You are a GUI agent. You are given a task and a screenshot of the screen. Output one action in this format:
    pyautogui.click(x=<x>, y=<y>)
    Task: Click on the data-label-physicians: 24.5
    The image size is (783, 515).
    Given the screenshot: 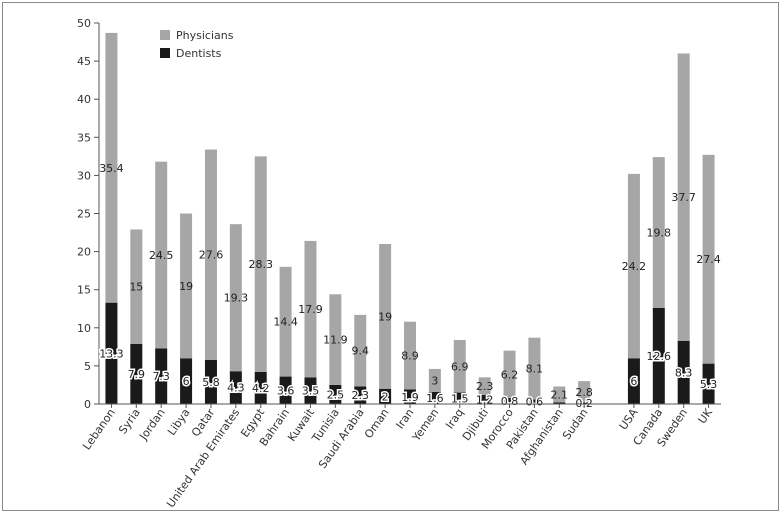 What is the action you would take?
    pyautogui.click(x=161, y=255)
    